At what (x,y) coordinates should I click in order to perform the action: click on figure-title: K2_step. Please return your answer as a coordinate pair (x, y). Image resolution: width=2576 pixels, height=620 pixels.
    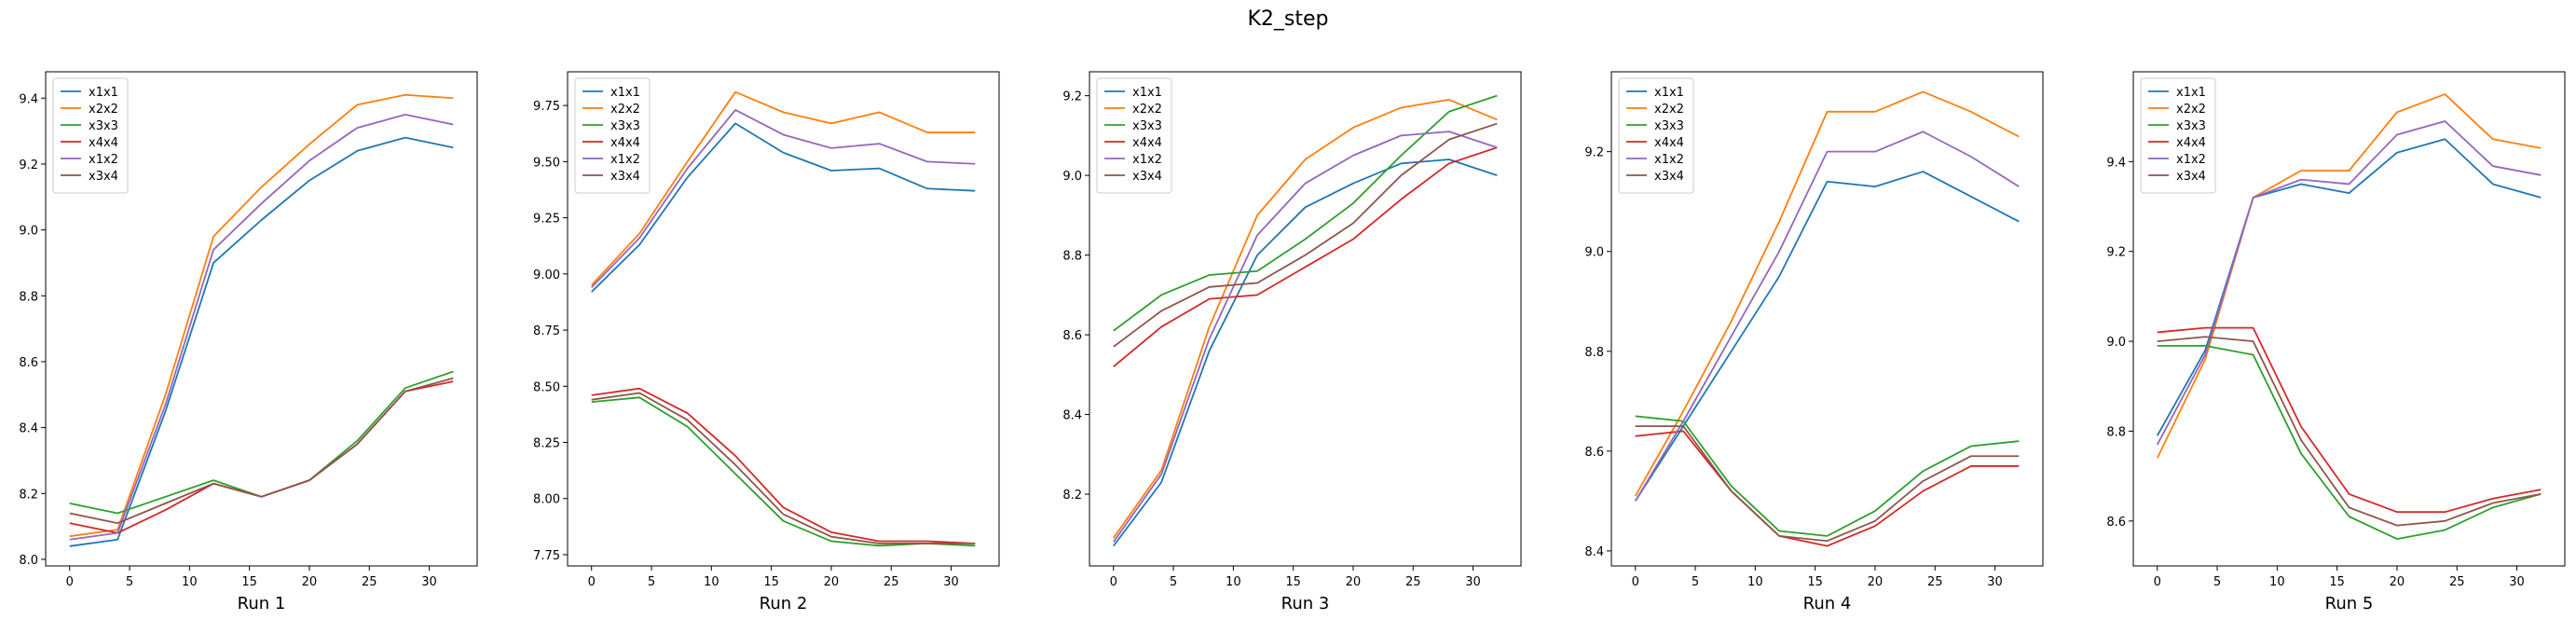
    Looking at the image, I should click on (1287, 19).